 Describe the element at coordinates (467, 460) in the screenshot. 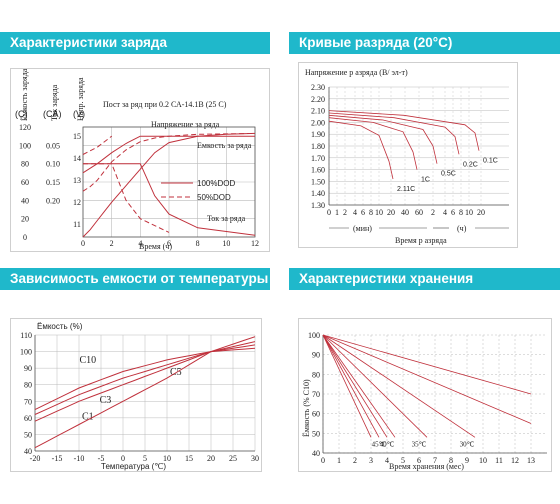

I see `x-tick-label: 9` at that location.